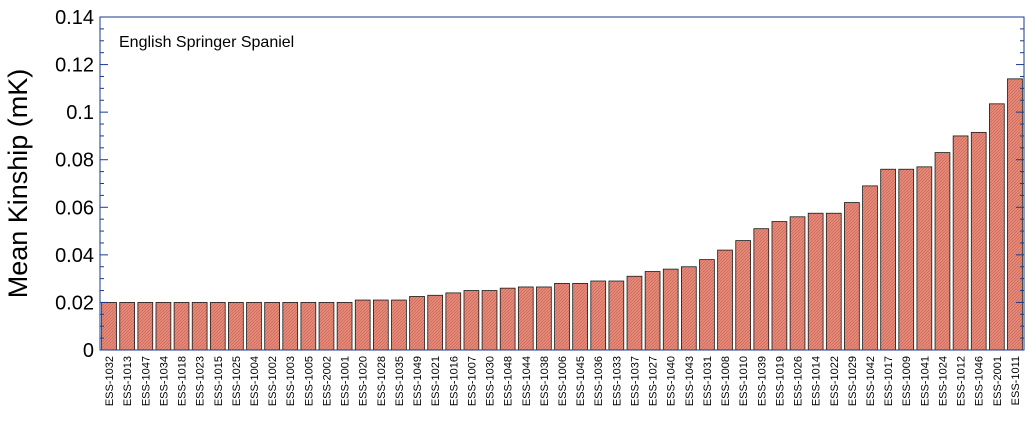 This screenshot has width=1034, height=421. What do you see at coordinates (780, 381) in the screenshot?
I see `x-tick-label: ESS-1019` at bounding box center [780, 381].